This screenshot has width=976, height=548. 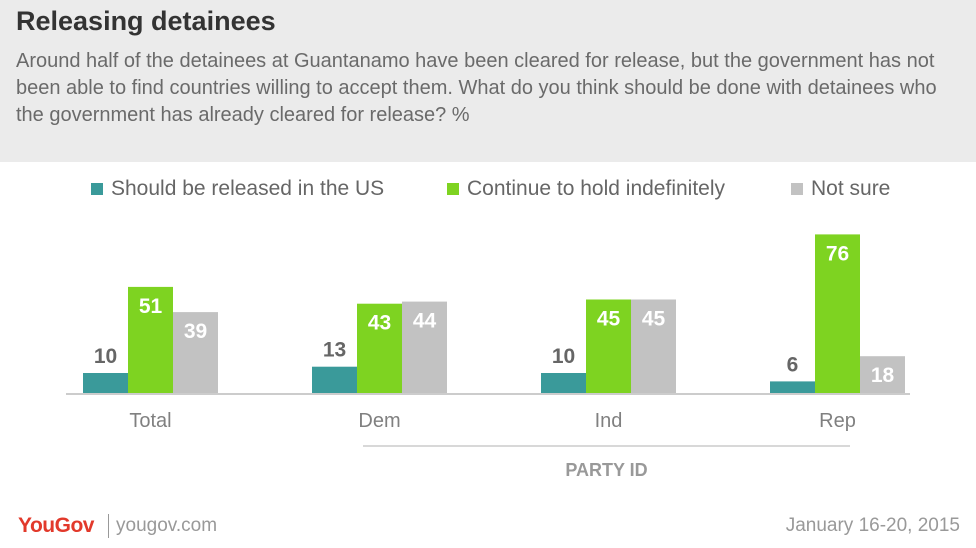 What do you see at coordinates (654, 319) in the screenshot?
I see `data-label-ind-series-3: 45` at bounding box center [654, 319].